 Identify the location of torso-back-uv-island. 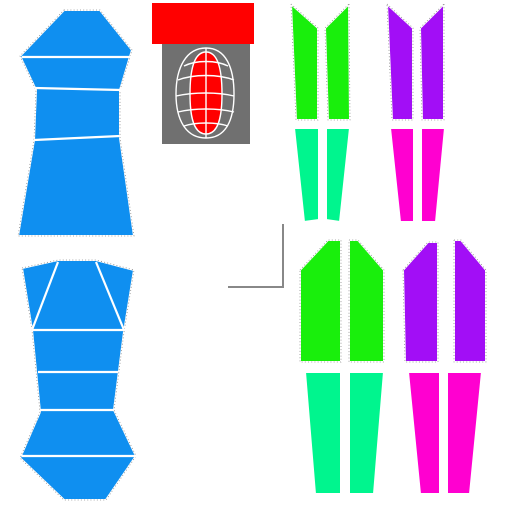
(78, 380).